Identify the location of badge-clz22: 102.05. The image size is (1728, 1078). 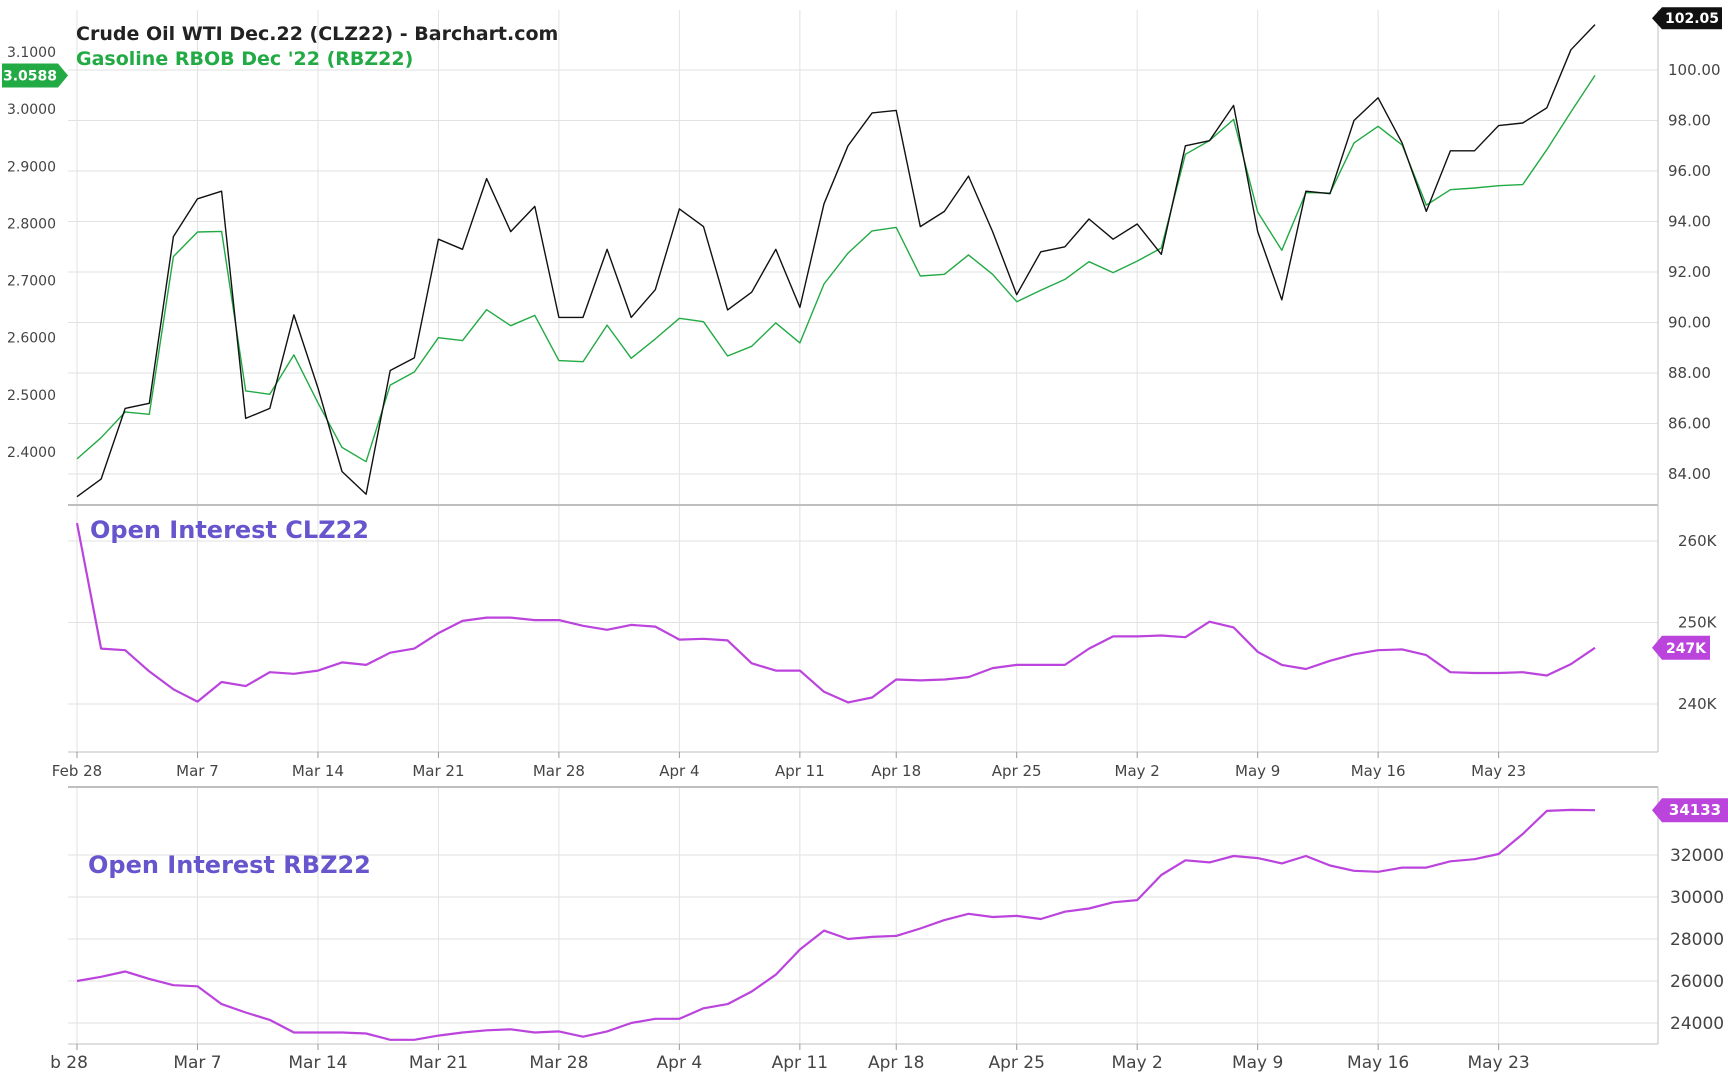
(1687, 18).